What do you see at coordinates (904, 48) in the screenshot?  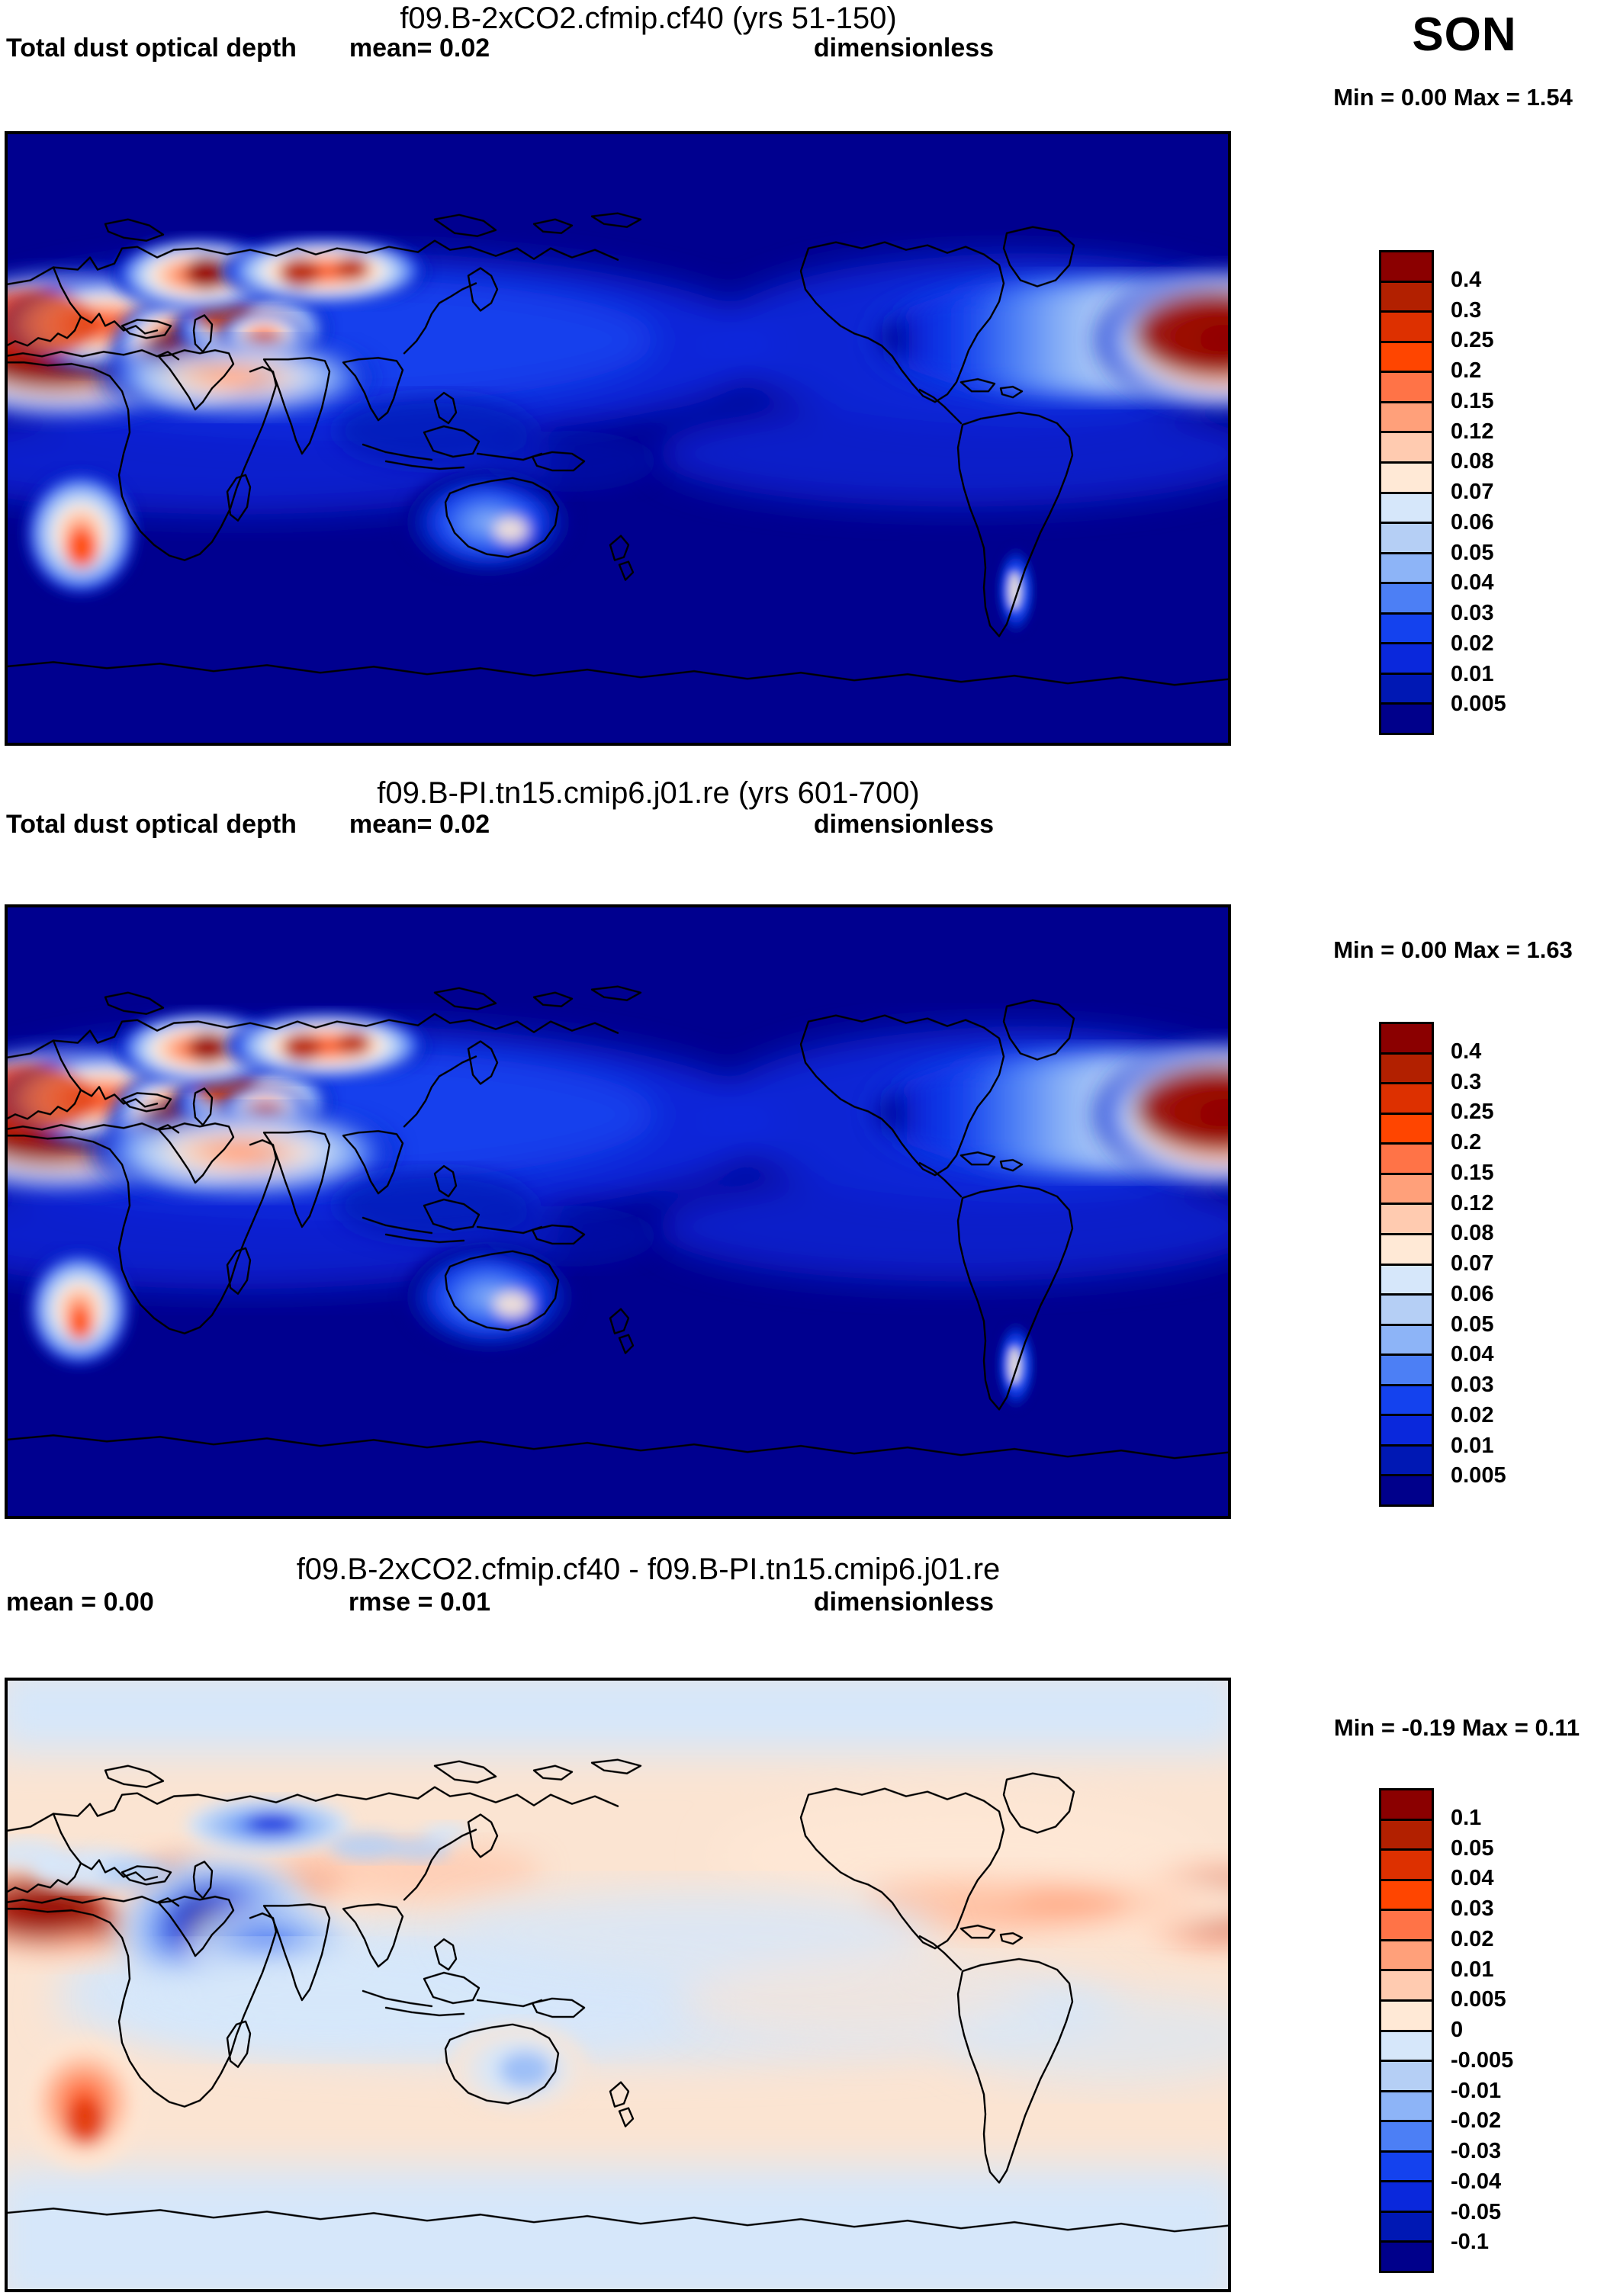 I see `panel-top-units-label: dimensionless` at bounding box center [904, 48].